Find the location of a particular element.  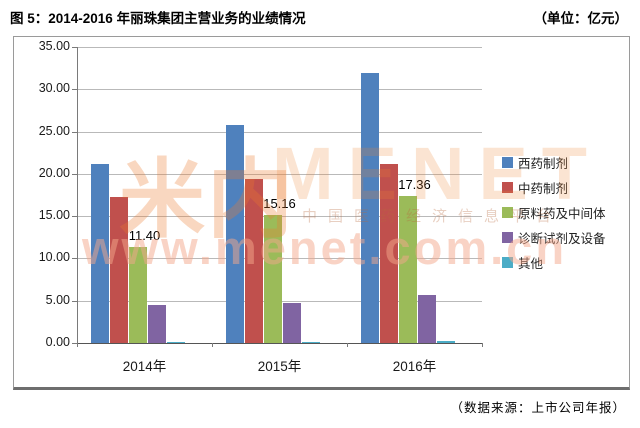

x-axis-category-label: 2016年 is located at coordinates (414, 366).